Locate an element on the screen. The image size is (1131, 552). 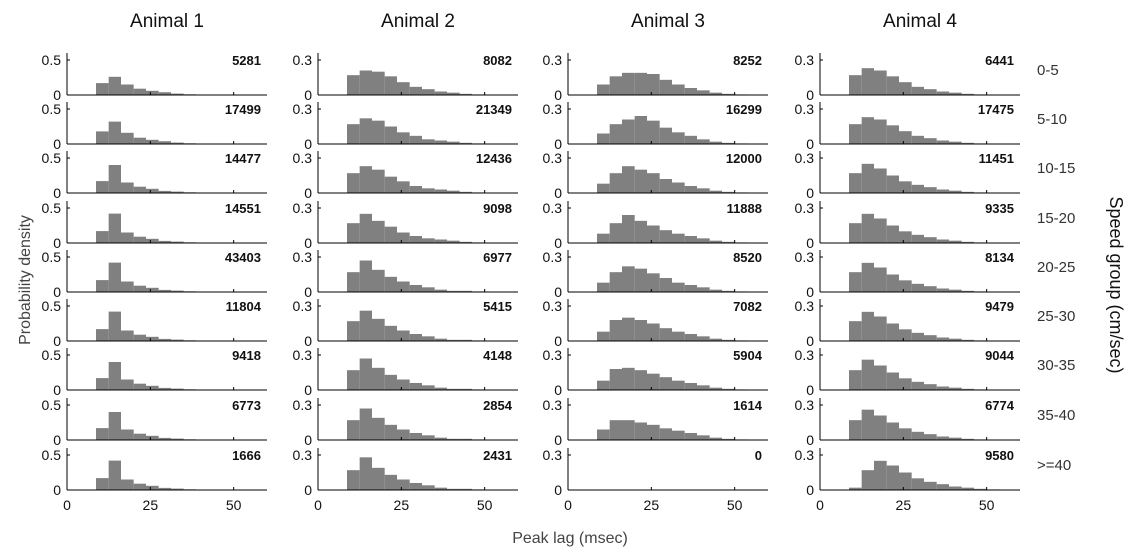
speed-group-label: 25-30 is located at coordinates (1056, 316).